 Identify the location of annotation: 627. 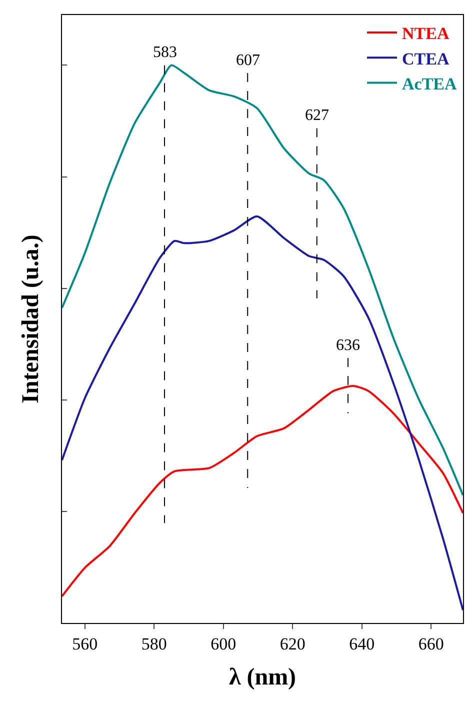
(317, 115).